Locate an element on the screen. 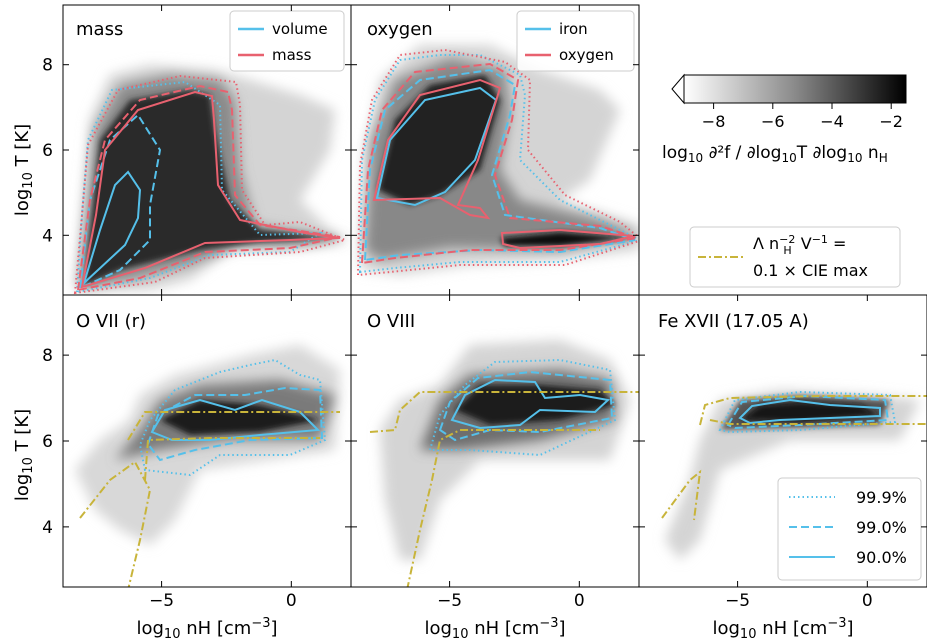 Image resolution: width=927 pixels, height=643 pixels. heatmap-o7r is located at coordinates (207, 466).